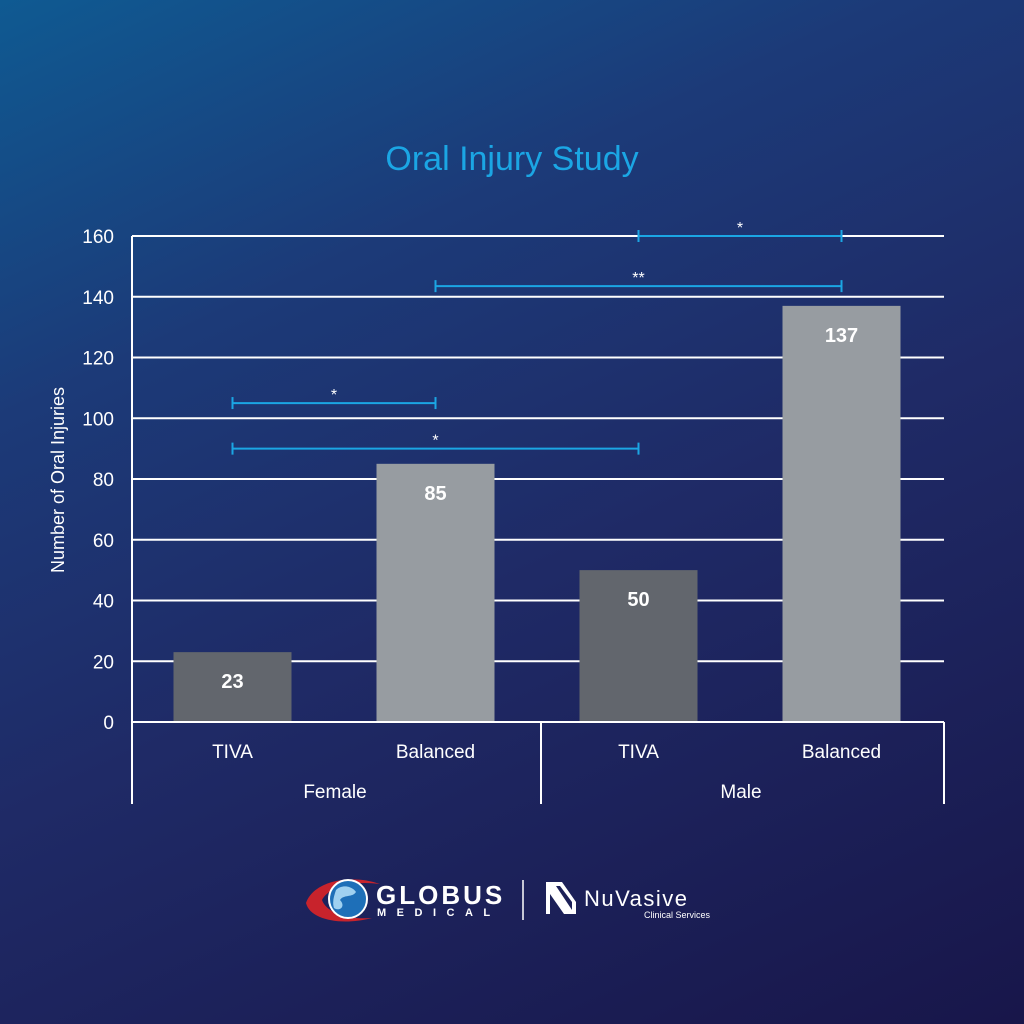 This screenshot has height=1024, width=1024. Describe the element at coordinates (58, 480) in the screenshot. I see `y-axis-label: Number of Oral Injuries` at that location.